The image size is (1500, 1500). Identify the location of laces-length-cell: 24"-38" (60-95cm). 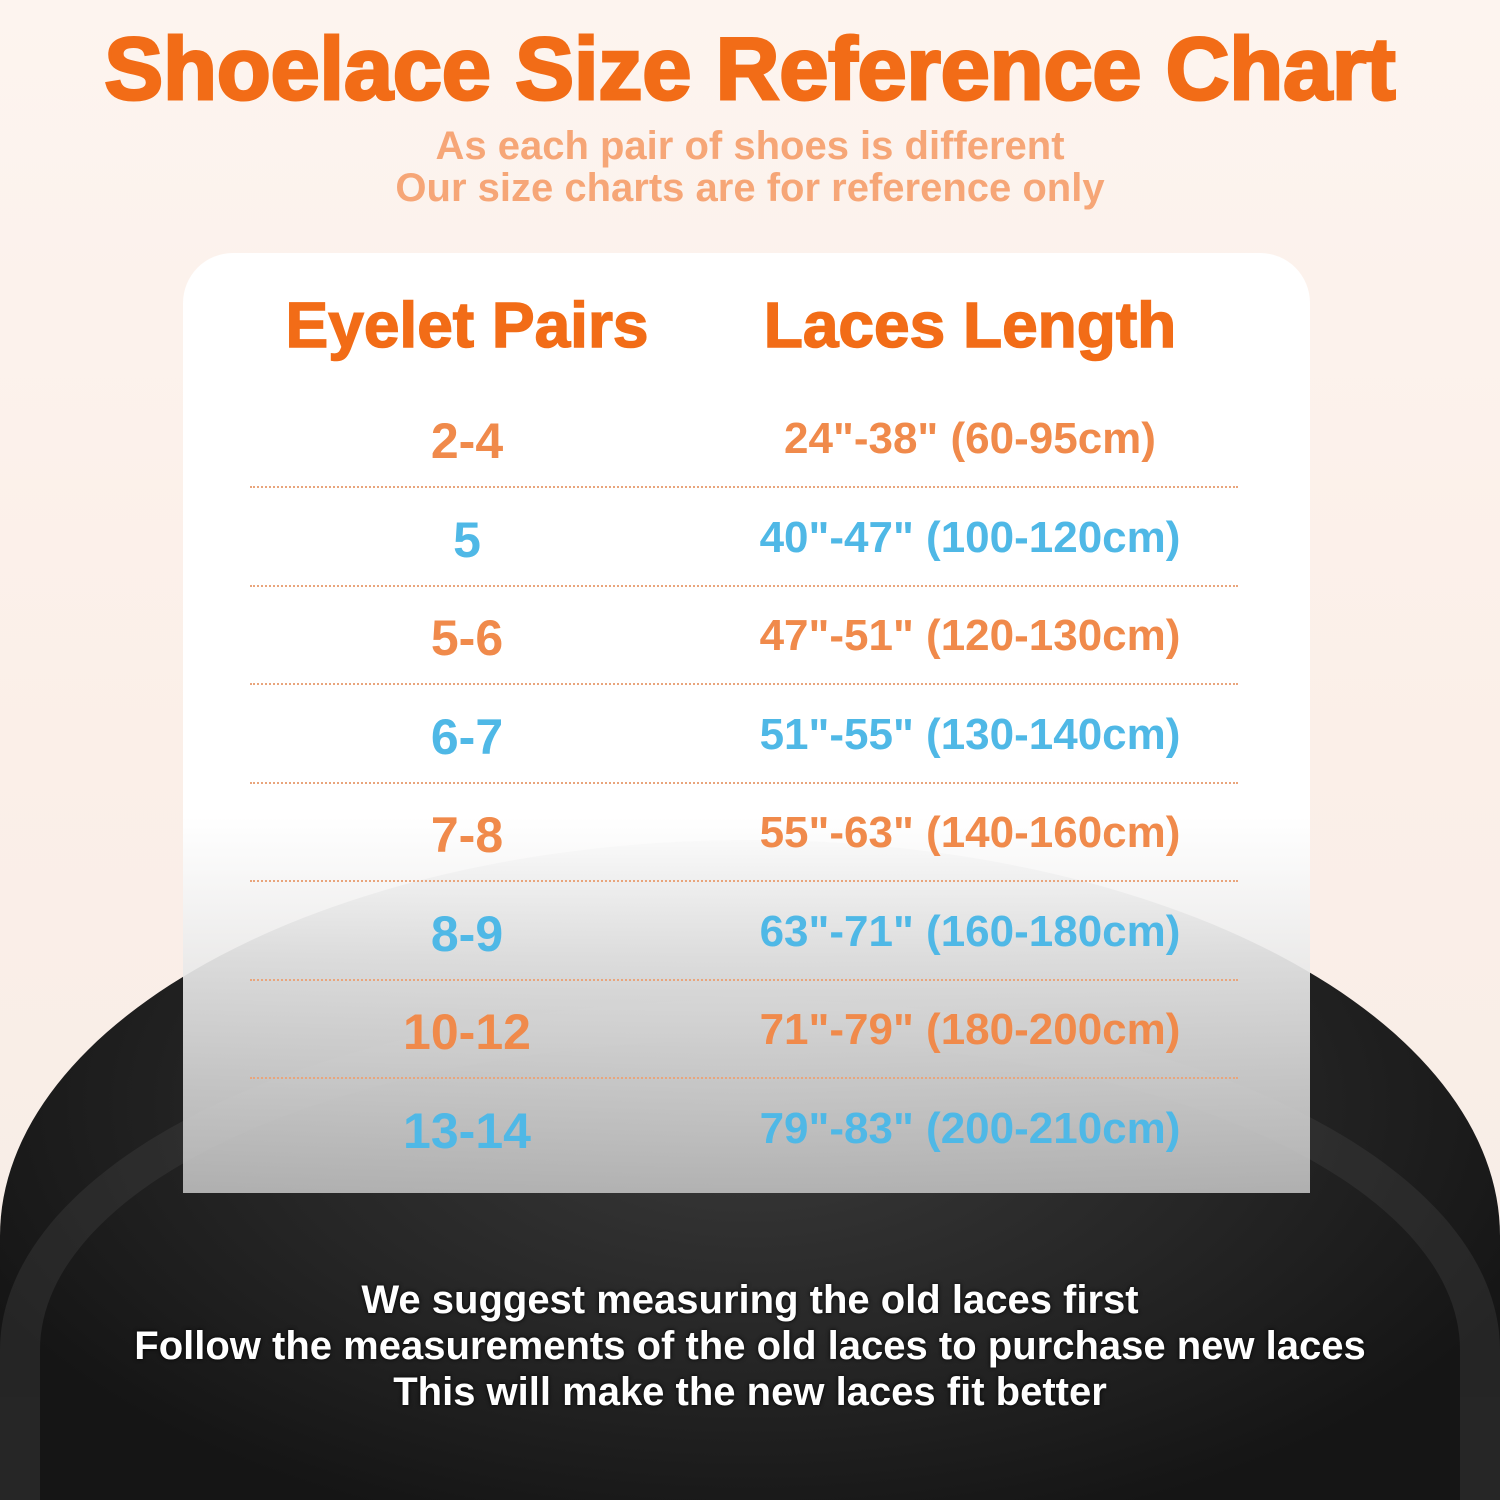
(970, 438).